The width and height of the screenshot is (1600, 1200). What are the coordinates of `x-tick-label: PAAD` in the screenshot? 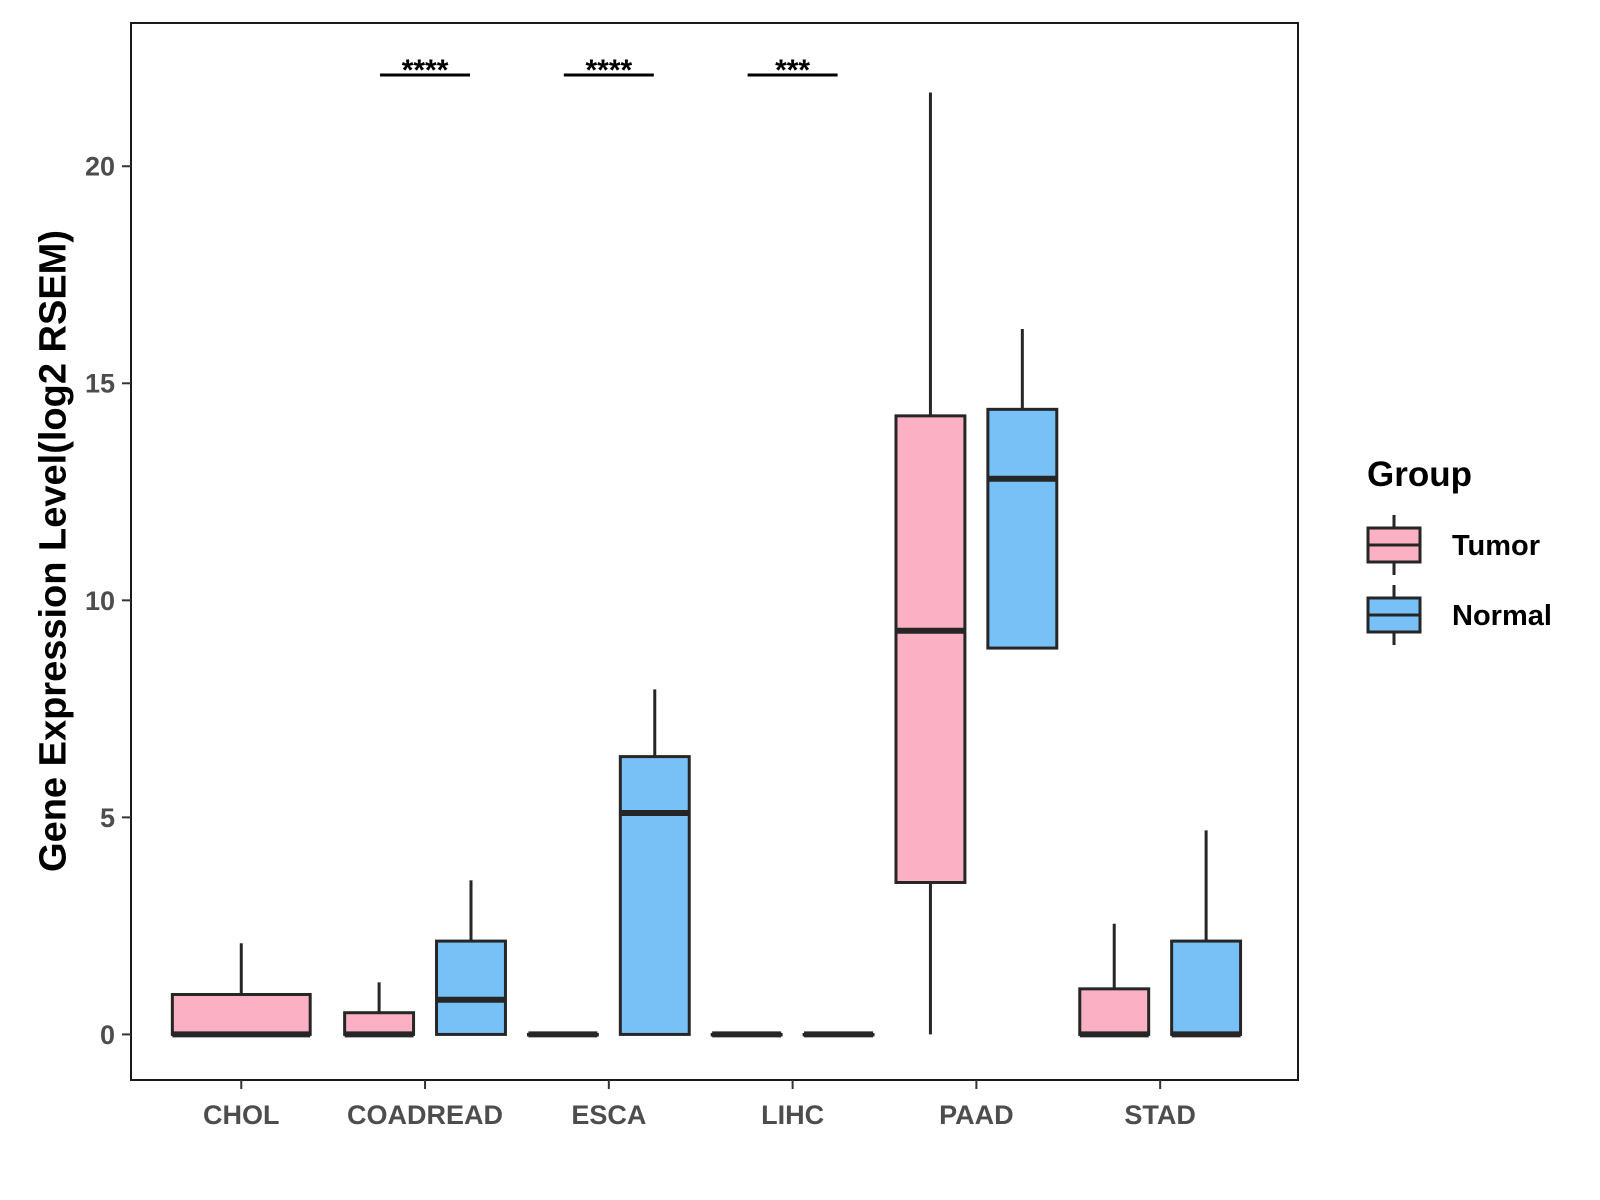 It's located at (976, 1115).